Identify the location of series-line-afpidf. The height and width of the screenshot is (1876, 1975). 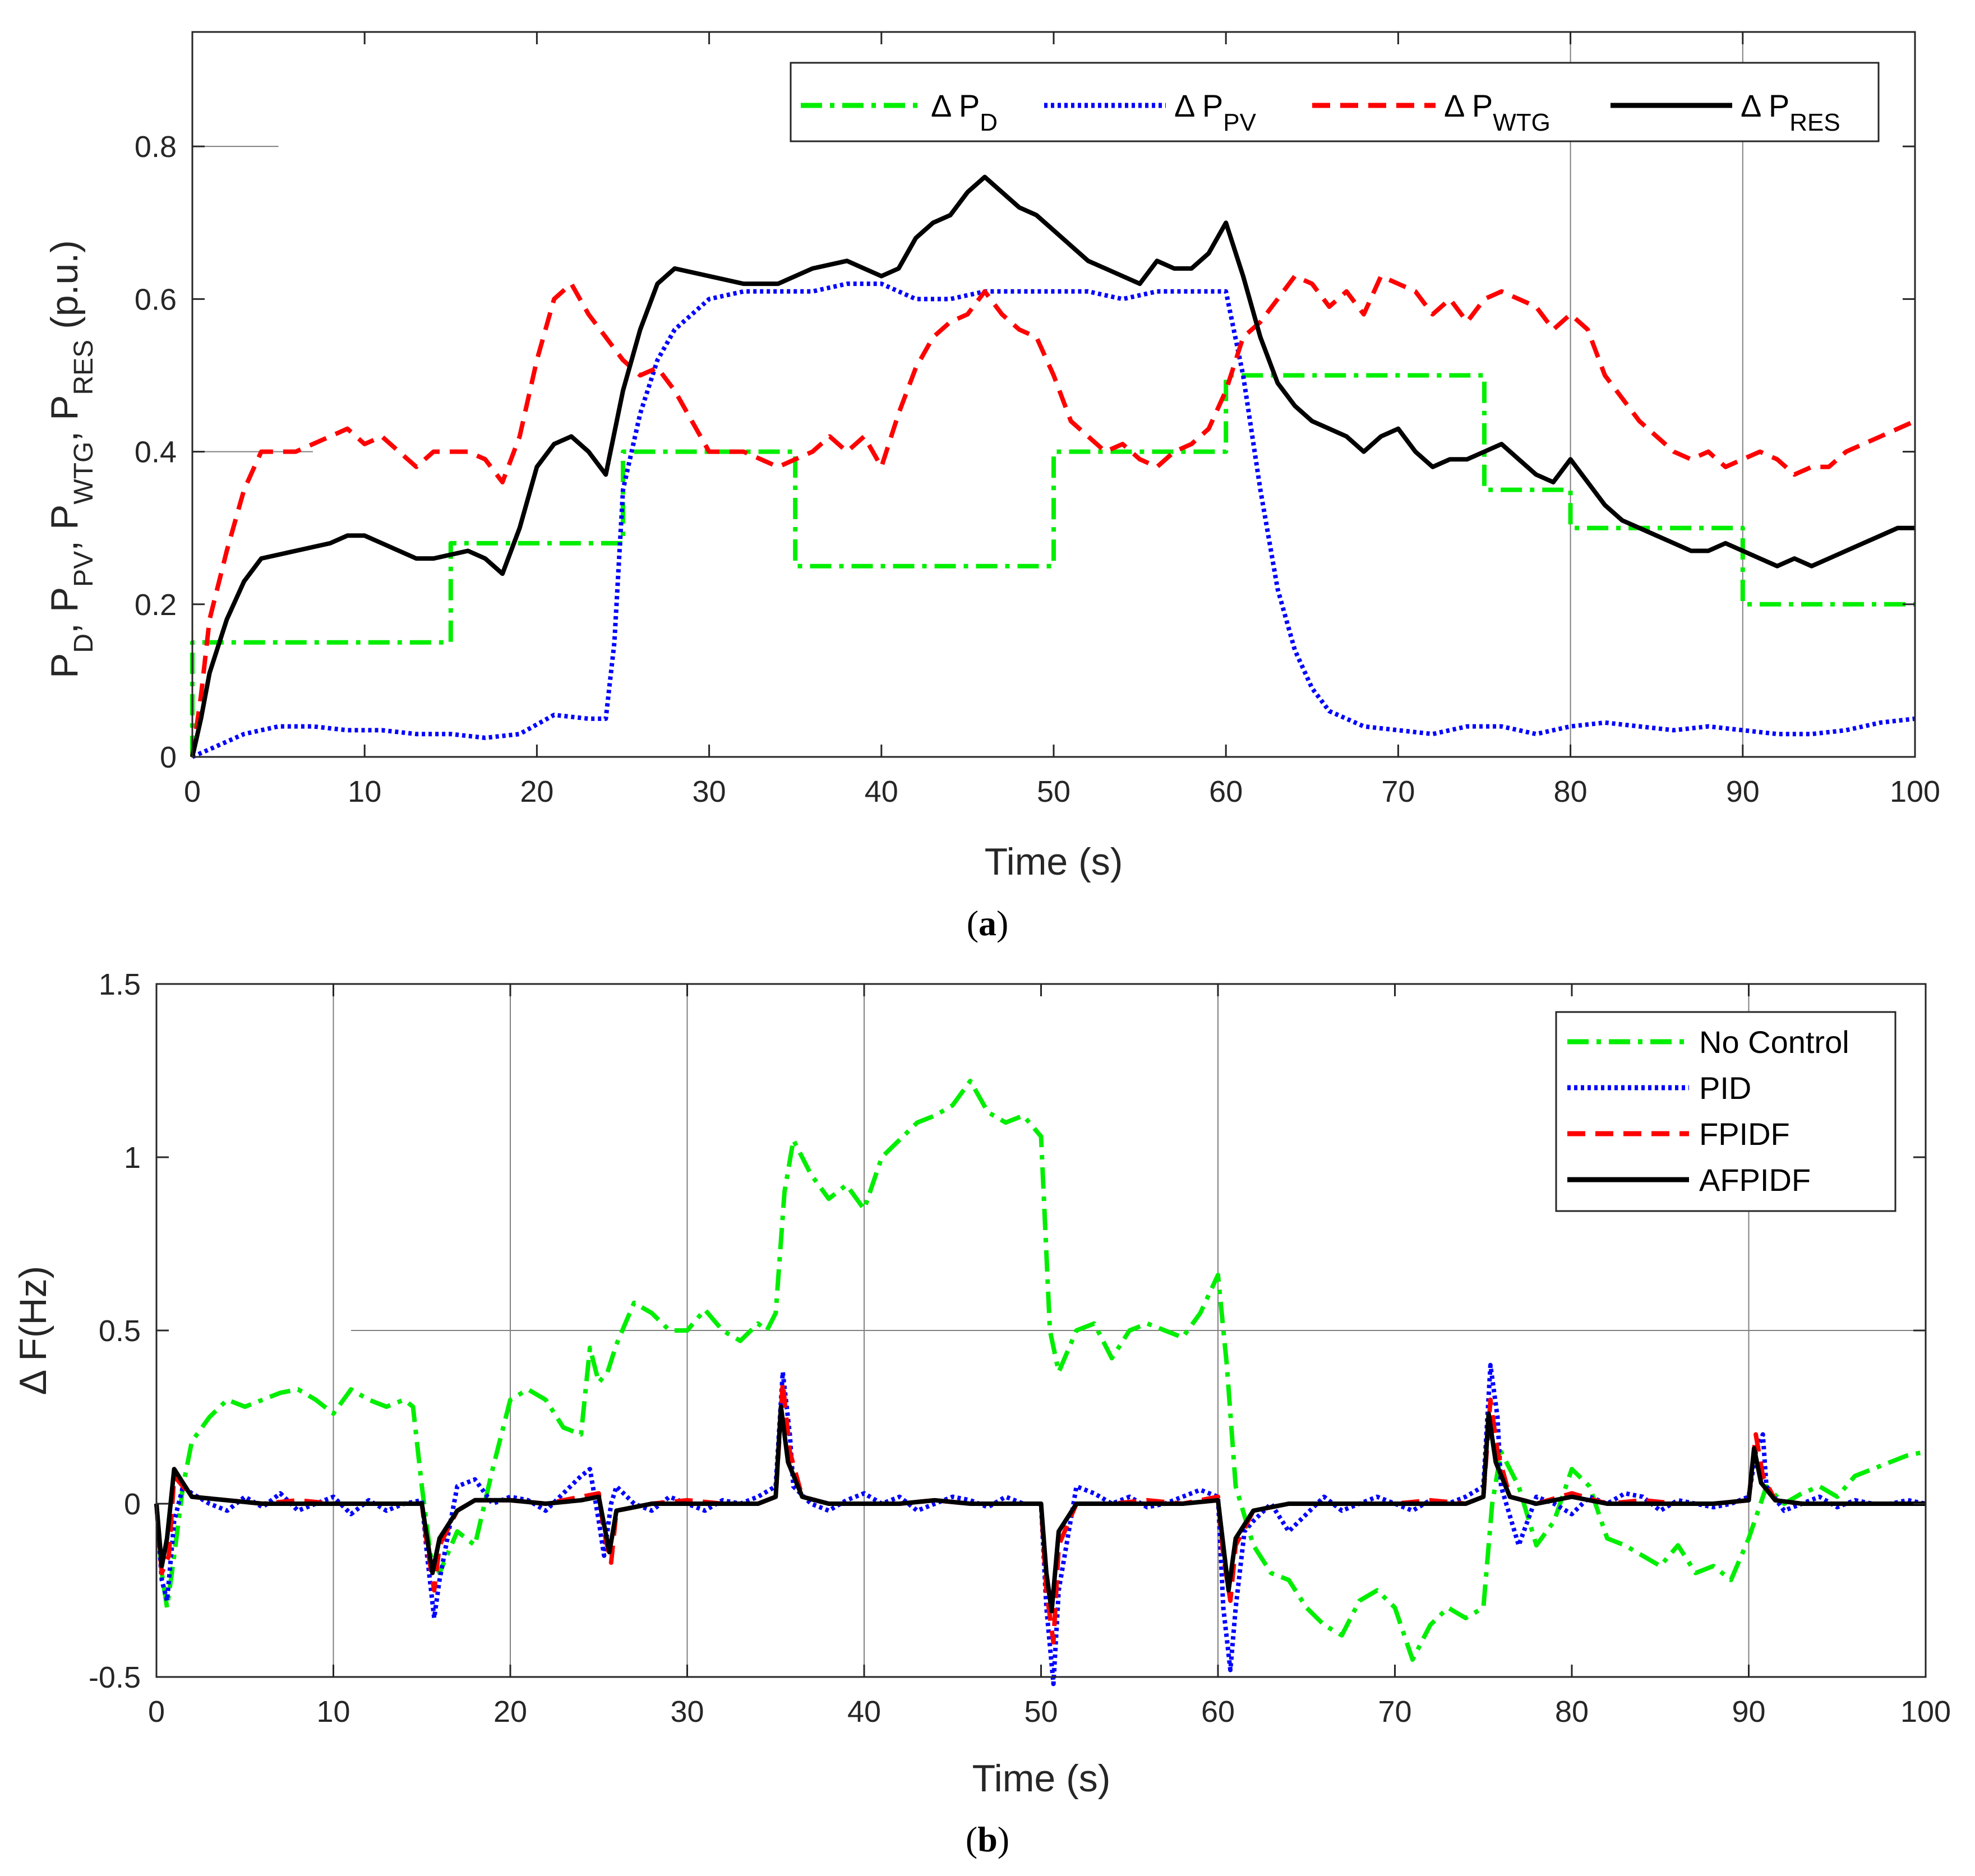
(1040, 1509).